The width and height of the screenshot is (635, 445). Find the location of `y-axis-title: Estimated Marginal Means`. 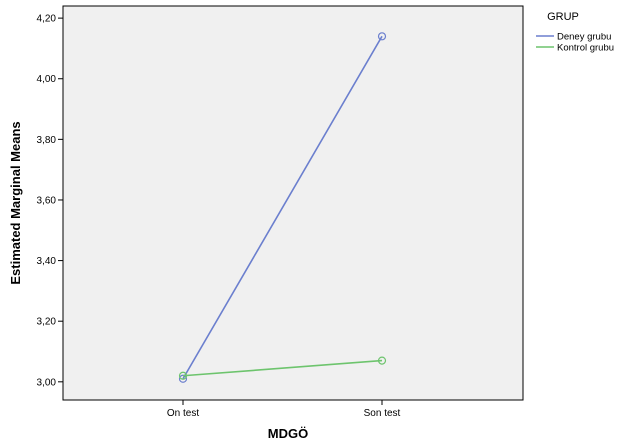

y-axis-title: Estimated Marginal Means is located at coordinates (15, 202).